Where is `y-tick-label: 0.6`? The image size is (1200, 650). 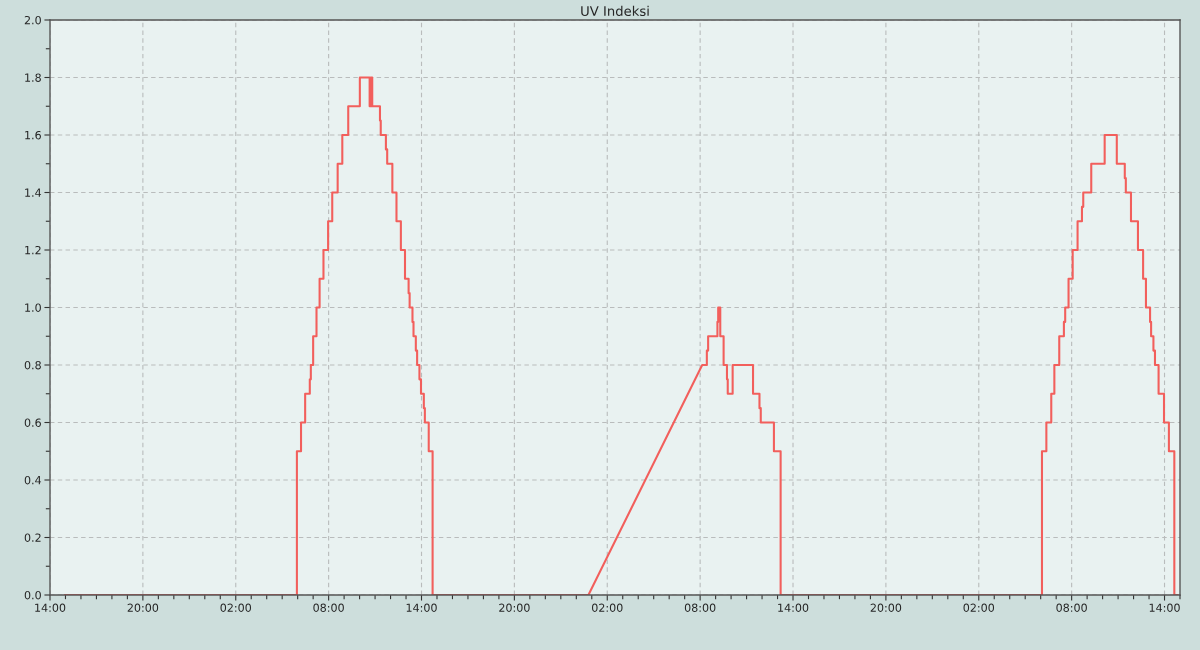 y-tick-label: 0.6 is located at coordinates (32, 422).